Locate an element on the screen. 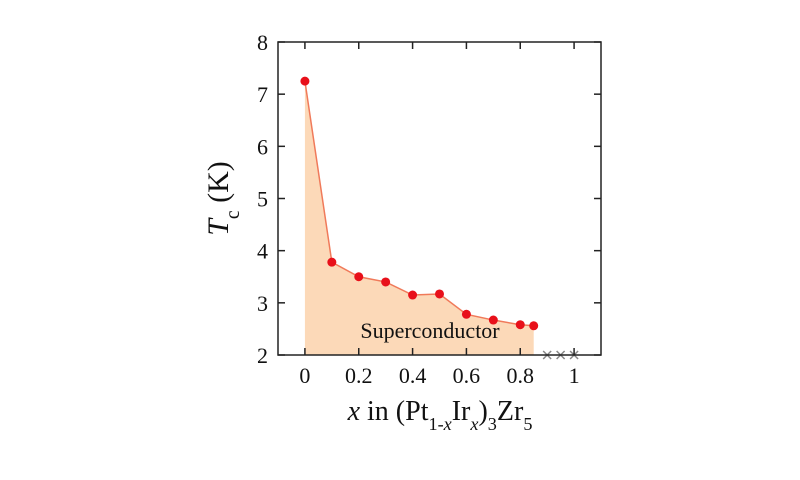  annotation: Superconductor is located at coordinates (430, 330).